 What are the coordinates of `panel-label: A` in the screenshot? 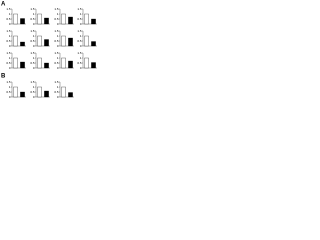 It's located at (3, 5).